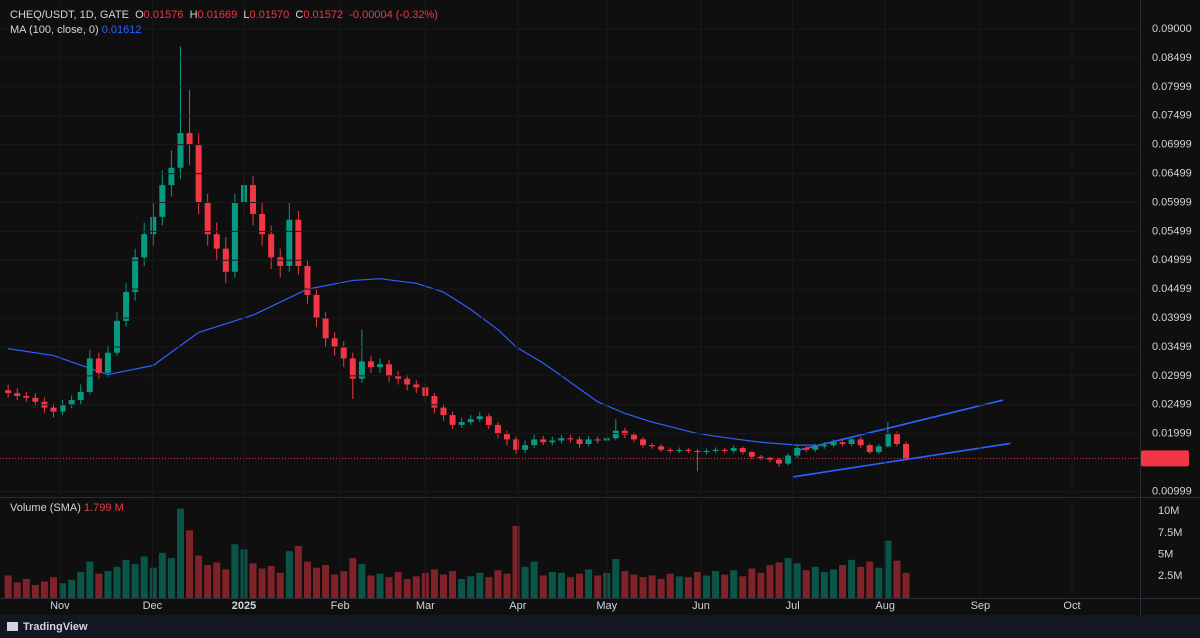 This screenshot has width=1200, height=638. Describe the element at coordinates (163, 15) in the screenshot. I see `ohlc-value: 0.01576` at that location.